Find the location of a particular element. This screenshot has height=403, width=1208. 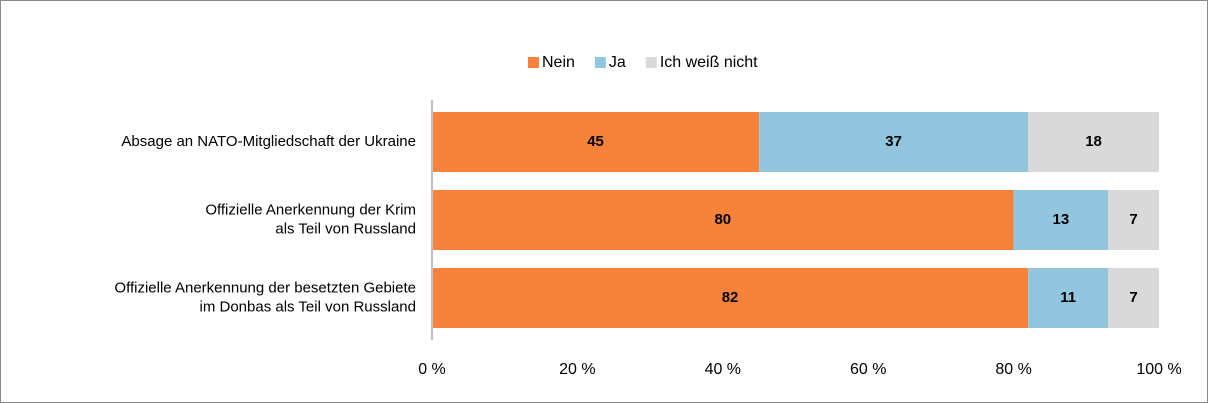

legend-label: Ja is located at coordinates (617, 62).